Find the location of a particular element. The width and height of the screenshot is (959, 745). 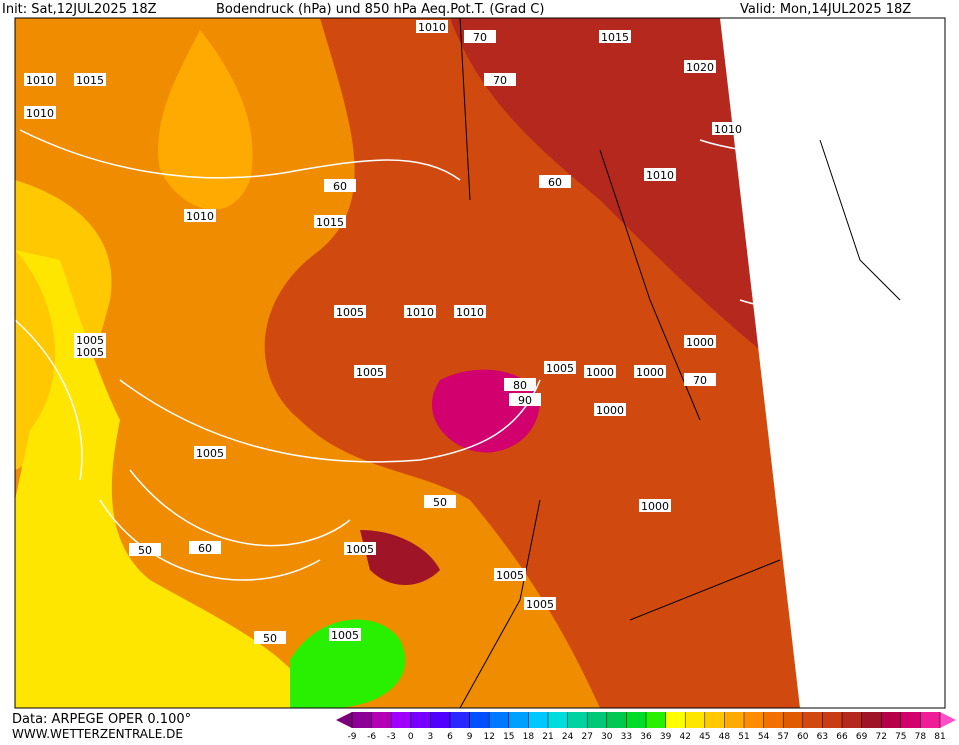

colorbar-tick-label: 66 is located at coordinates (842, 736).